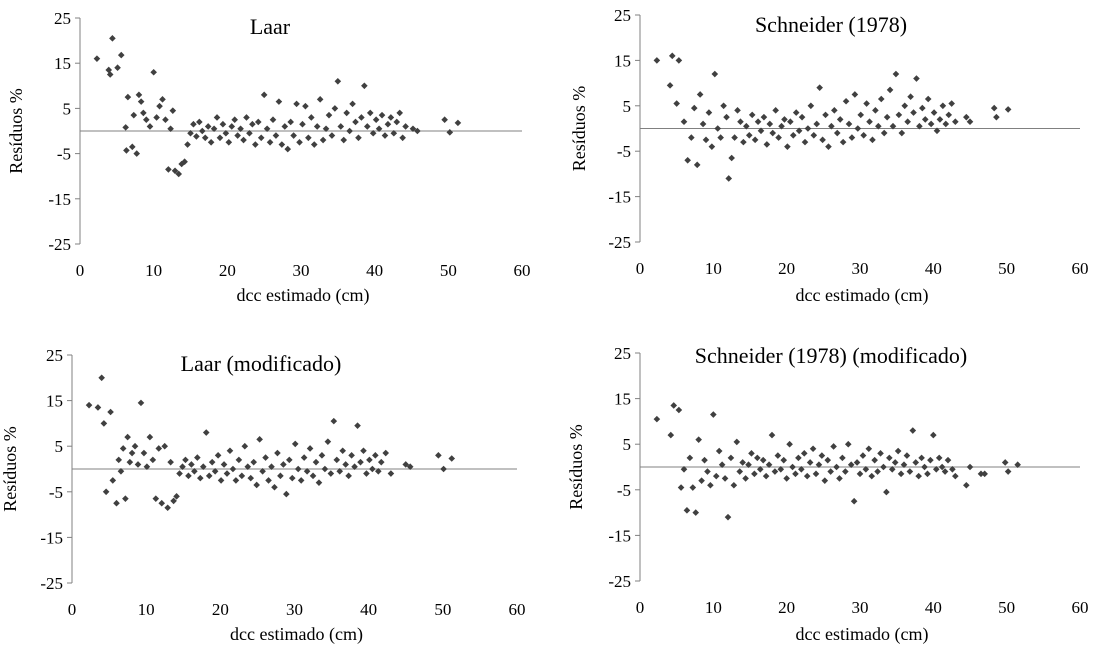  What do you see at coordinates (54, 401) in the screenshot?
I see `y-tick-label: 15` at bounding box center [54, 401].